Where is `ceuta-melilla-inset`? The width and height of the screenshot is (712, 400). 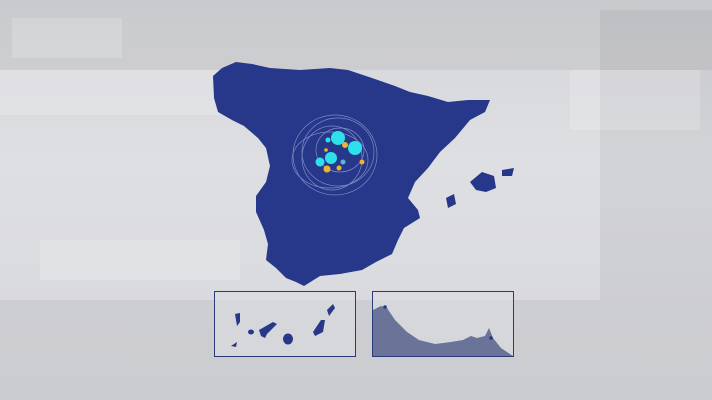
ceuta-melilla-inset is located at coordinates (443, 324).